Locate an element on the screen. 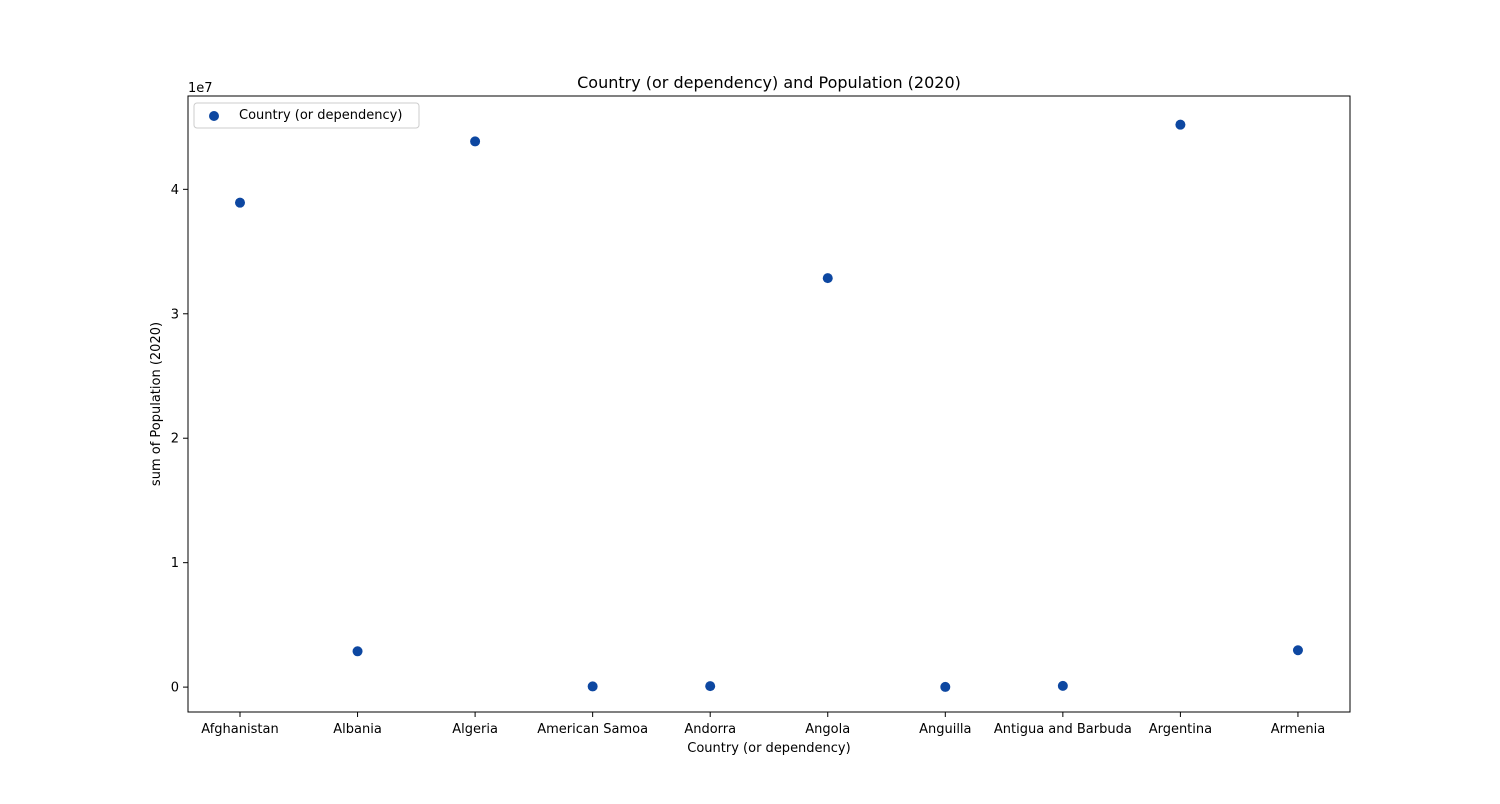 The width and height of the screenshot is (1500, 804). x-axis-label: Country (or dependency) is located at coordinates (768, 748).